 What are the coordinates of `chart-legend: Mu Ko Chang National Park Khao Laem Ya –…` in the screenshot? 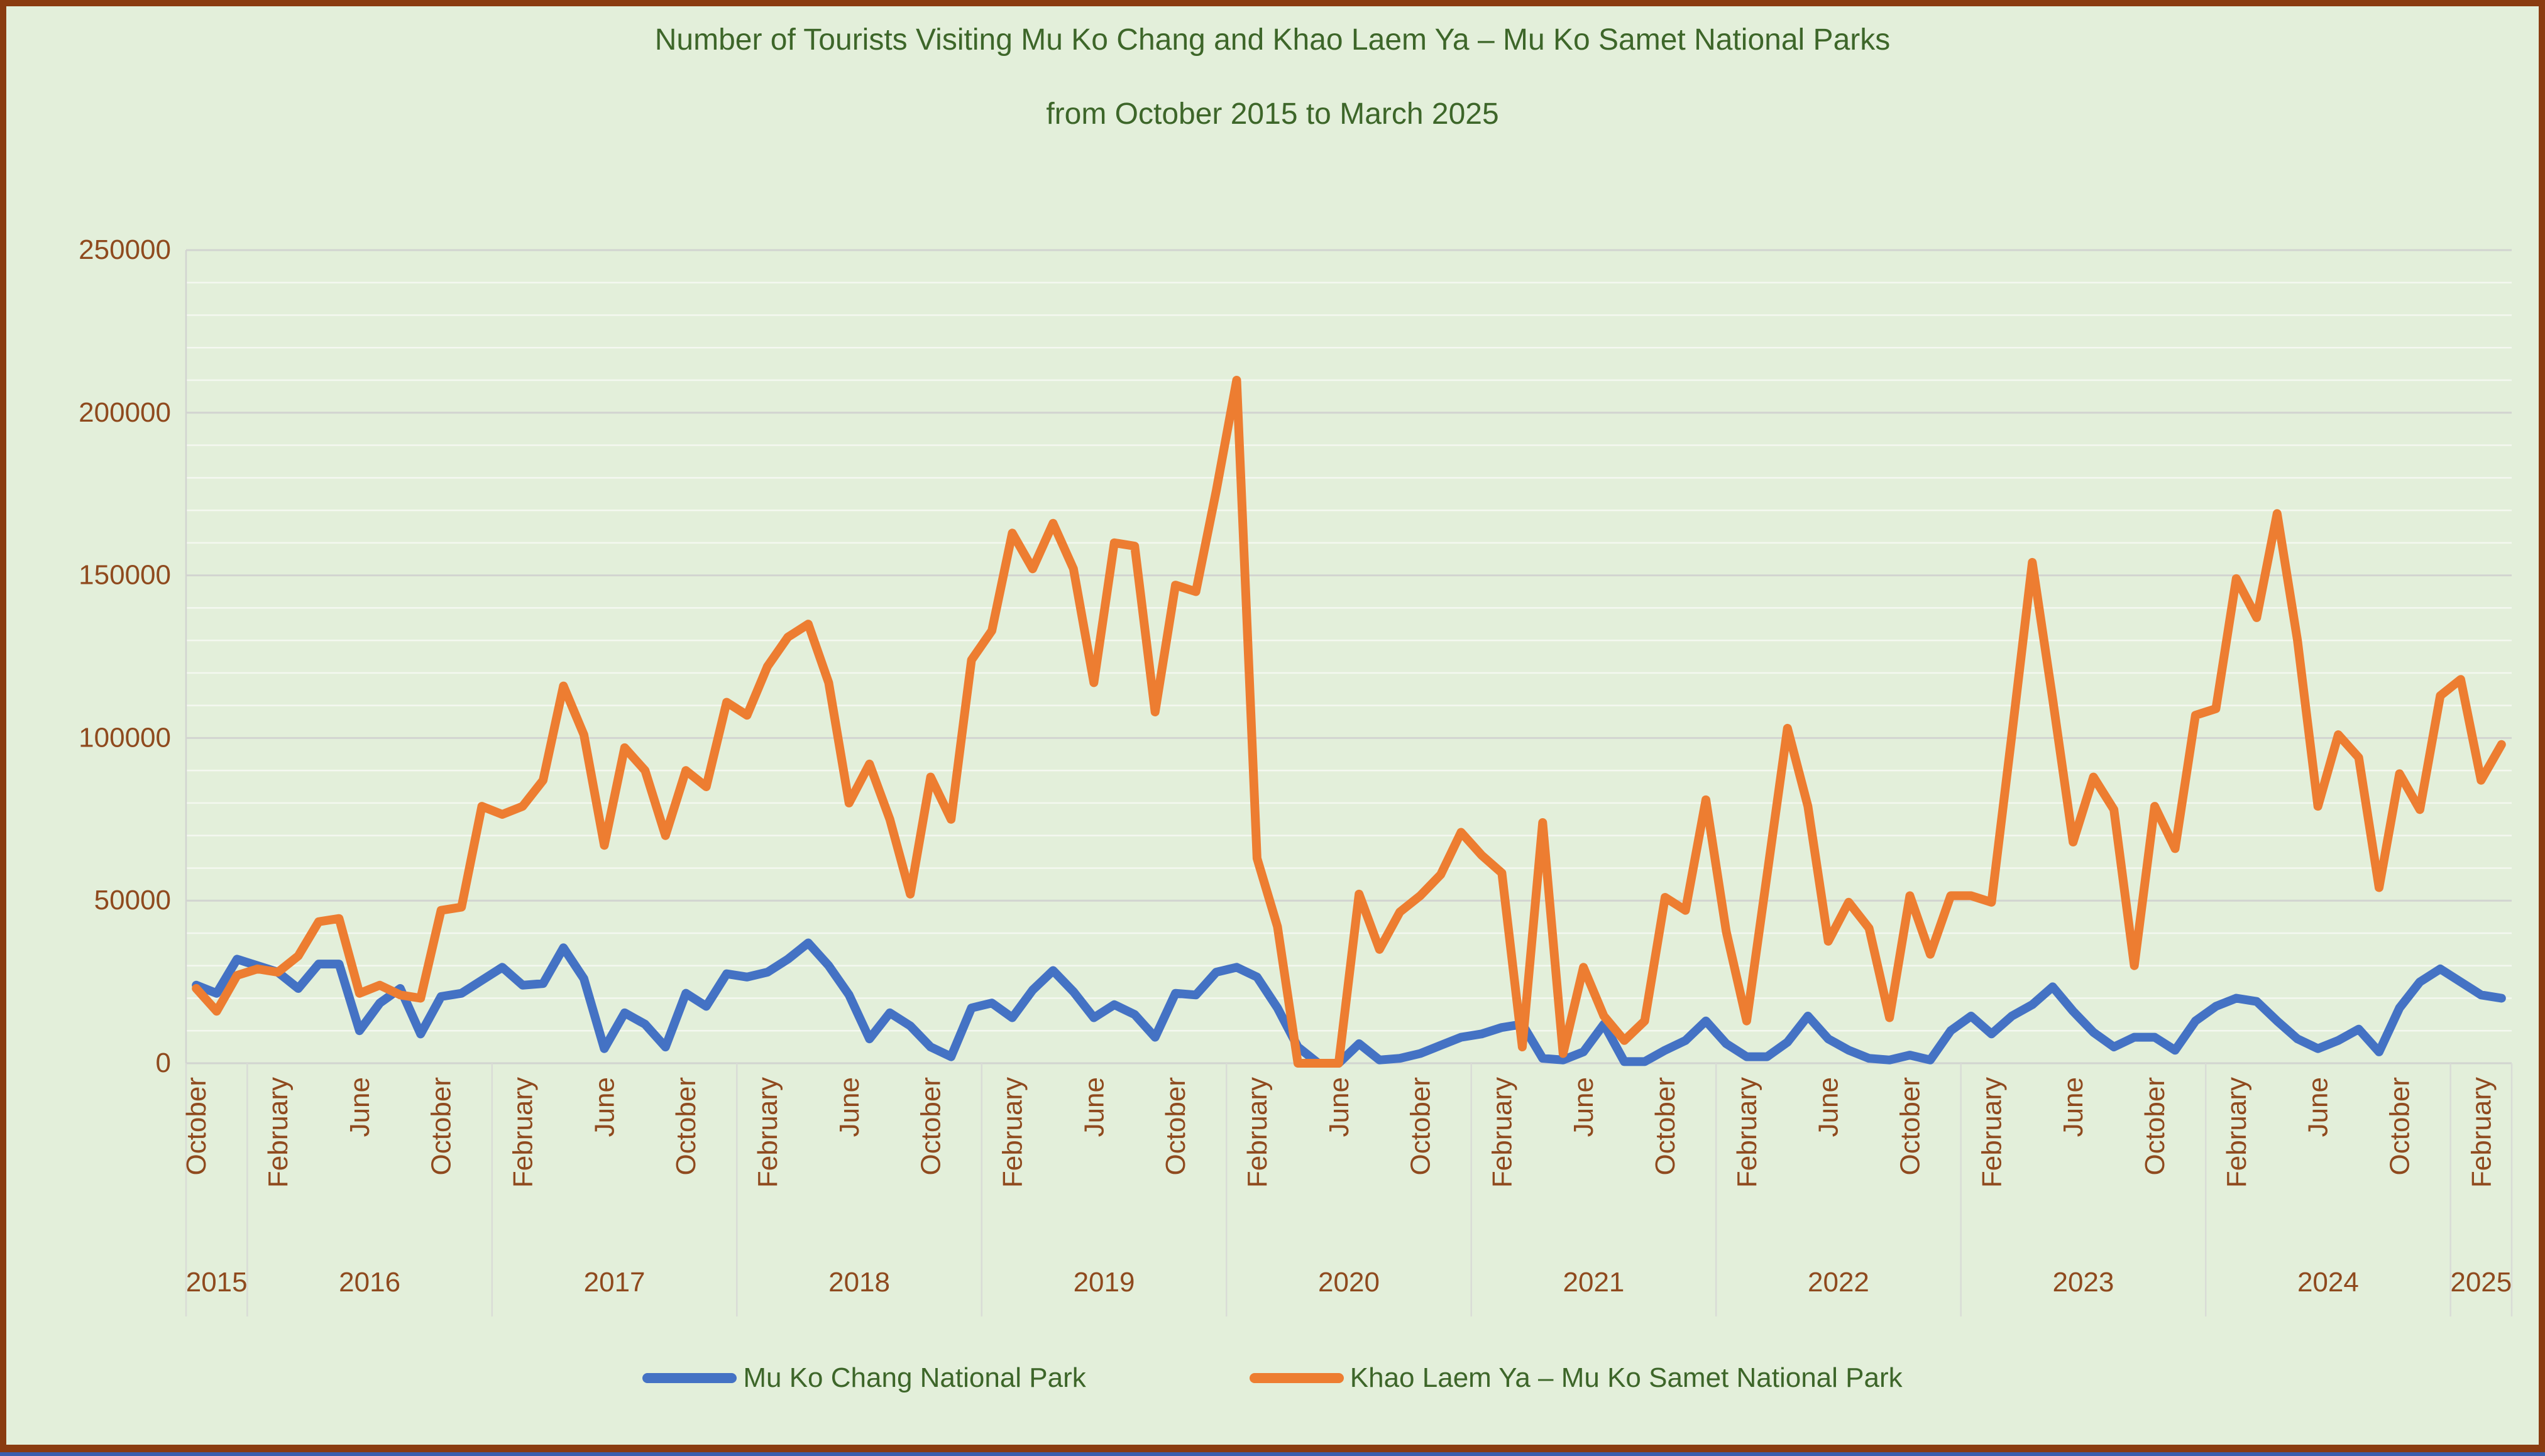 It's located at (1272, 1378).